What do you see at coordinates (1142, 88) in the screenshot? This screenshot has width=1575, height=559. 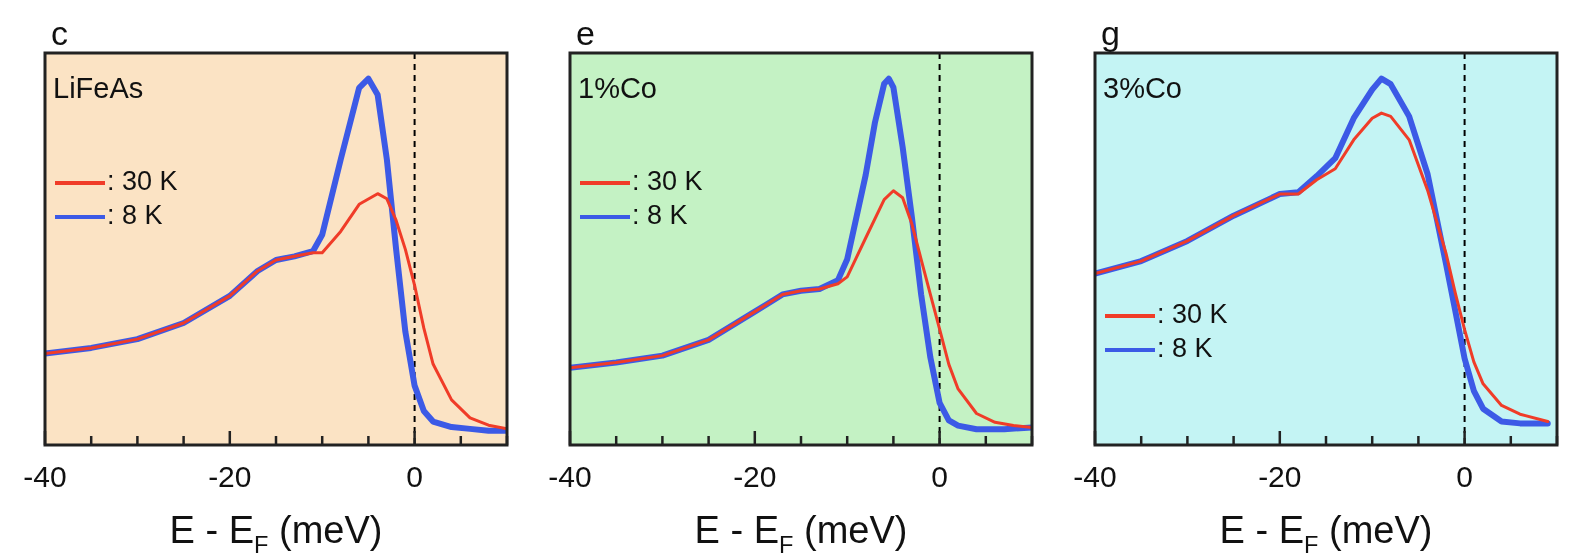 I see `annotation: 3%Co` at bounding box center [1142, 88].